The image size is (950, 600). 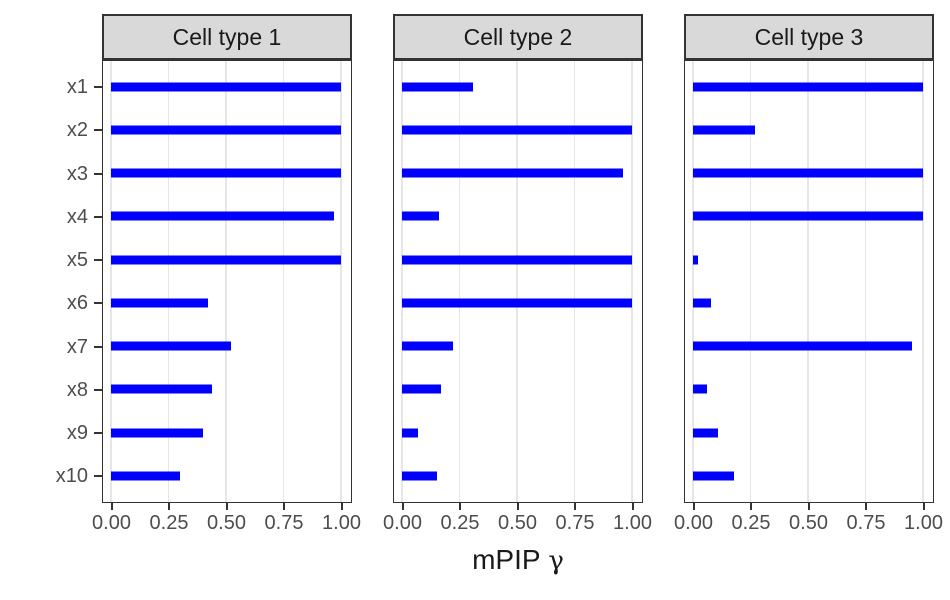 I want to click on x-tick-label-0.75: 0.75, so click(x=866, y=523).